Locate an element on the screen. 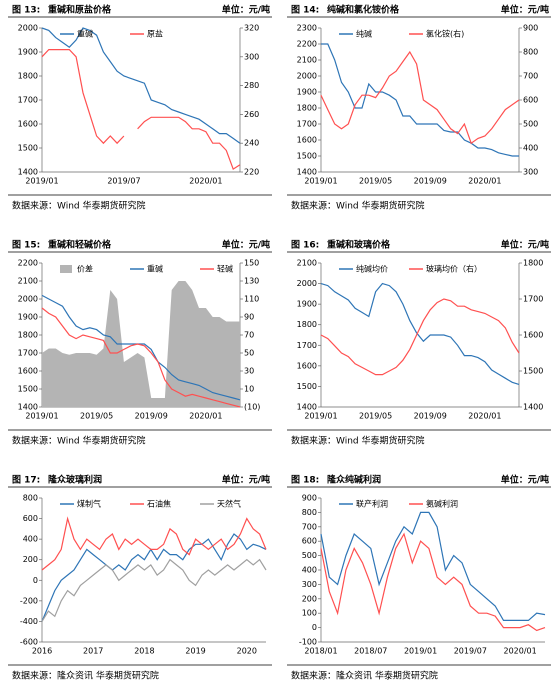 The width and height of the screenshot is (557, 692). y2-tick-label: 1800 is located at coordinates (533, 263).